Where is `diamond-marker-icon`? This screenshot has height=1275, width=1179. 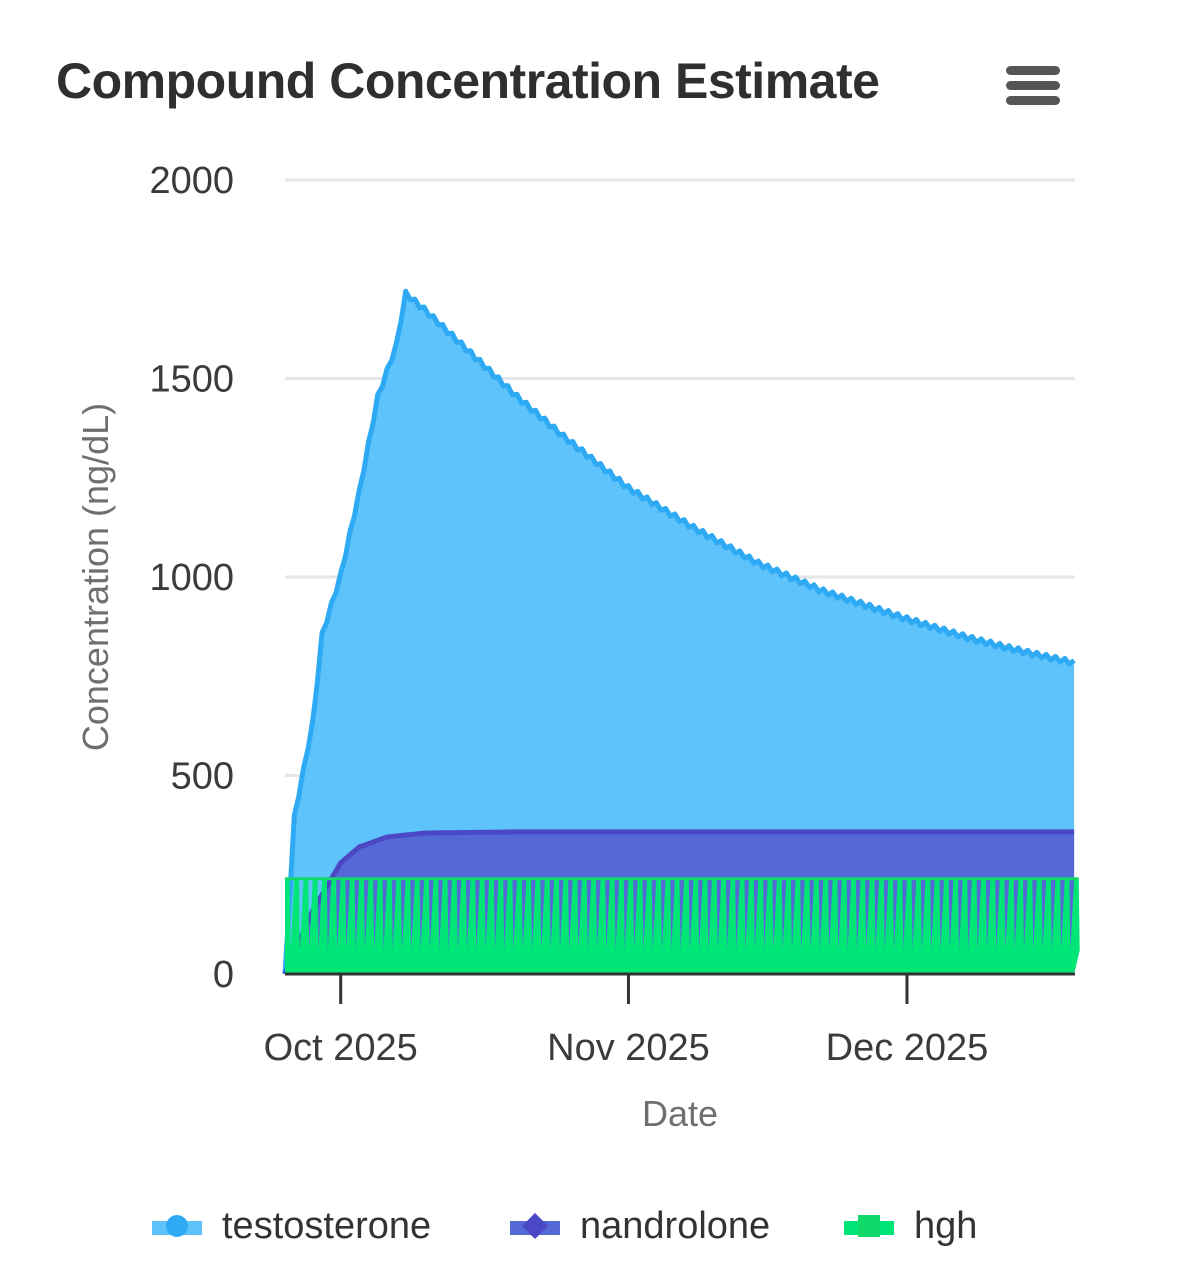
diamond-marker-icon is located at coordinates (535, 1226).